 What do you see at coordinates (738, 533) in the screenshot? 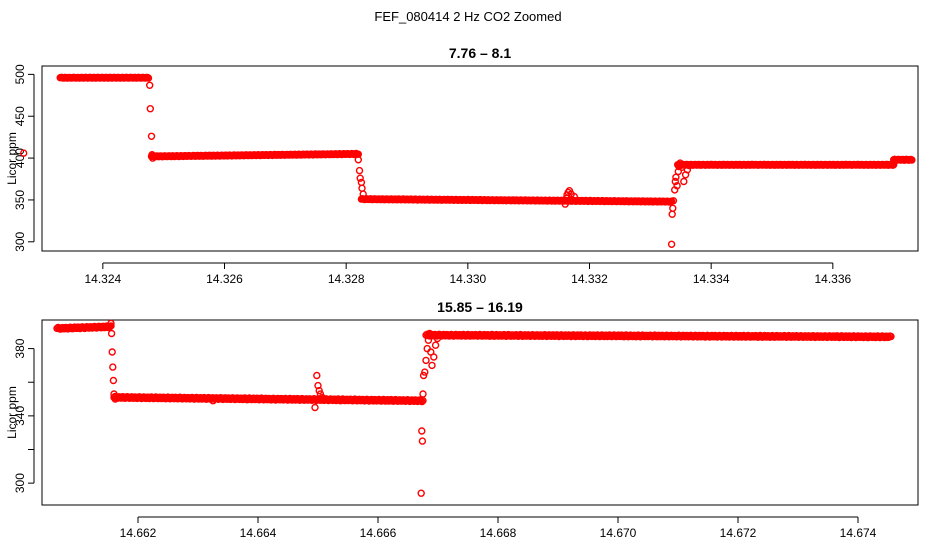
I see `x-tick-label: 14.672` at bounding box center [738, 533].